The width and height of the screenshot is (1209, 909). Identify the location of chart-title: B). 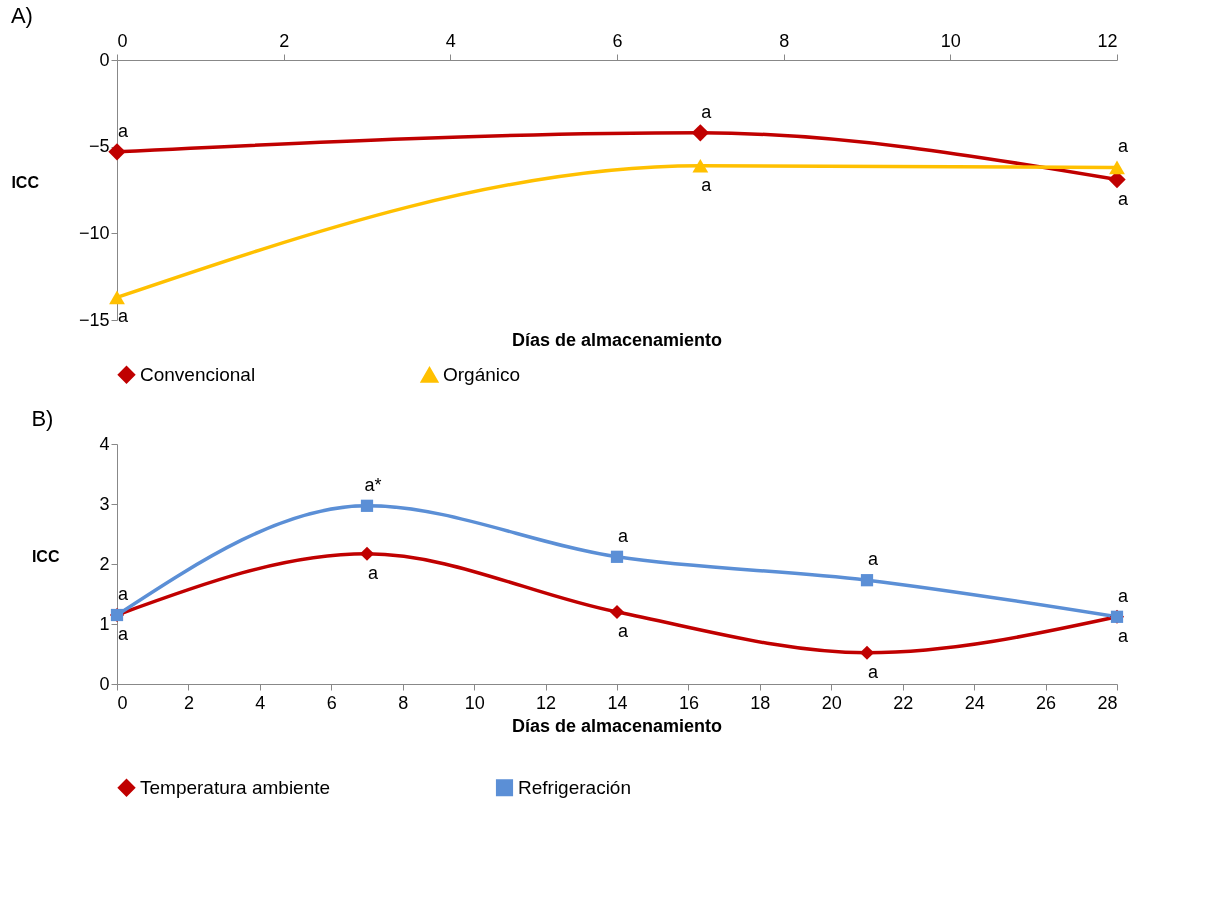
(42, 418).